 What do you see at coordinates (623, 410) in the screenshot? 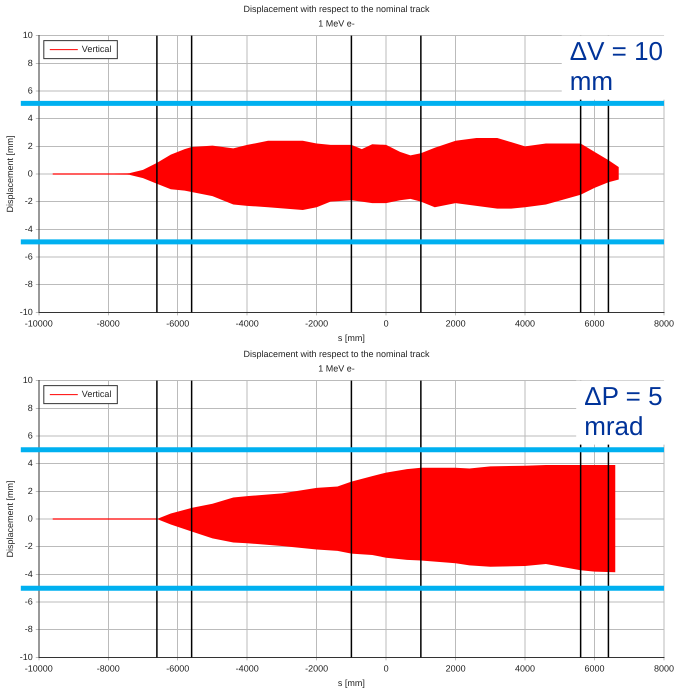
I see `annotation: ΔP = 5 mrad` at bounding box center [623, 410].